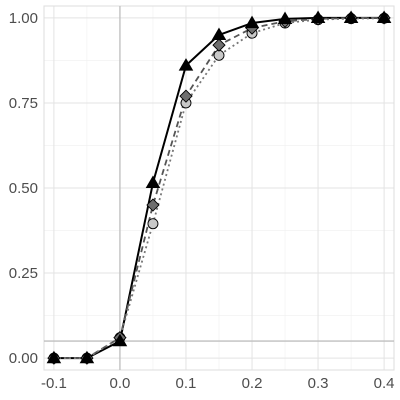  I want to click on x-tick-label: 0.3, so click(318, 383).